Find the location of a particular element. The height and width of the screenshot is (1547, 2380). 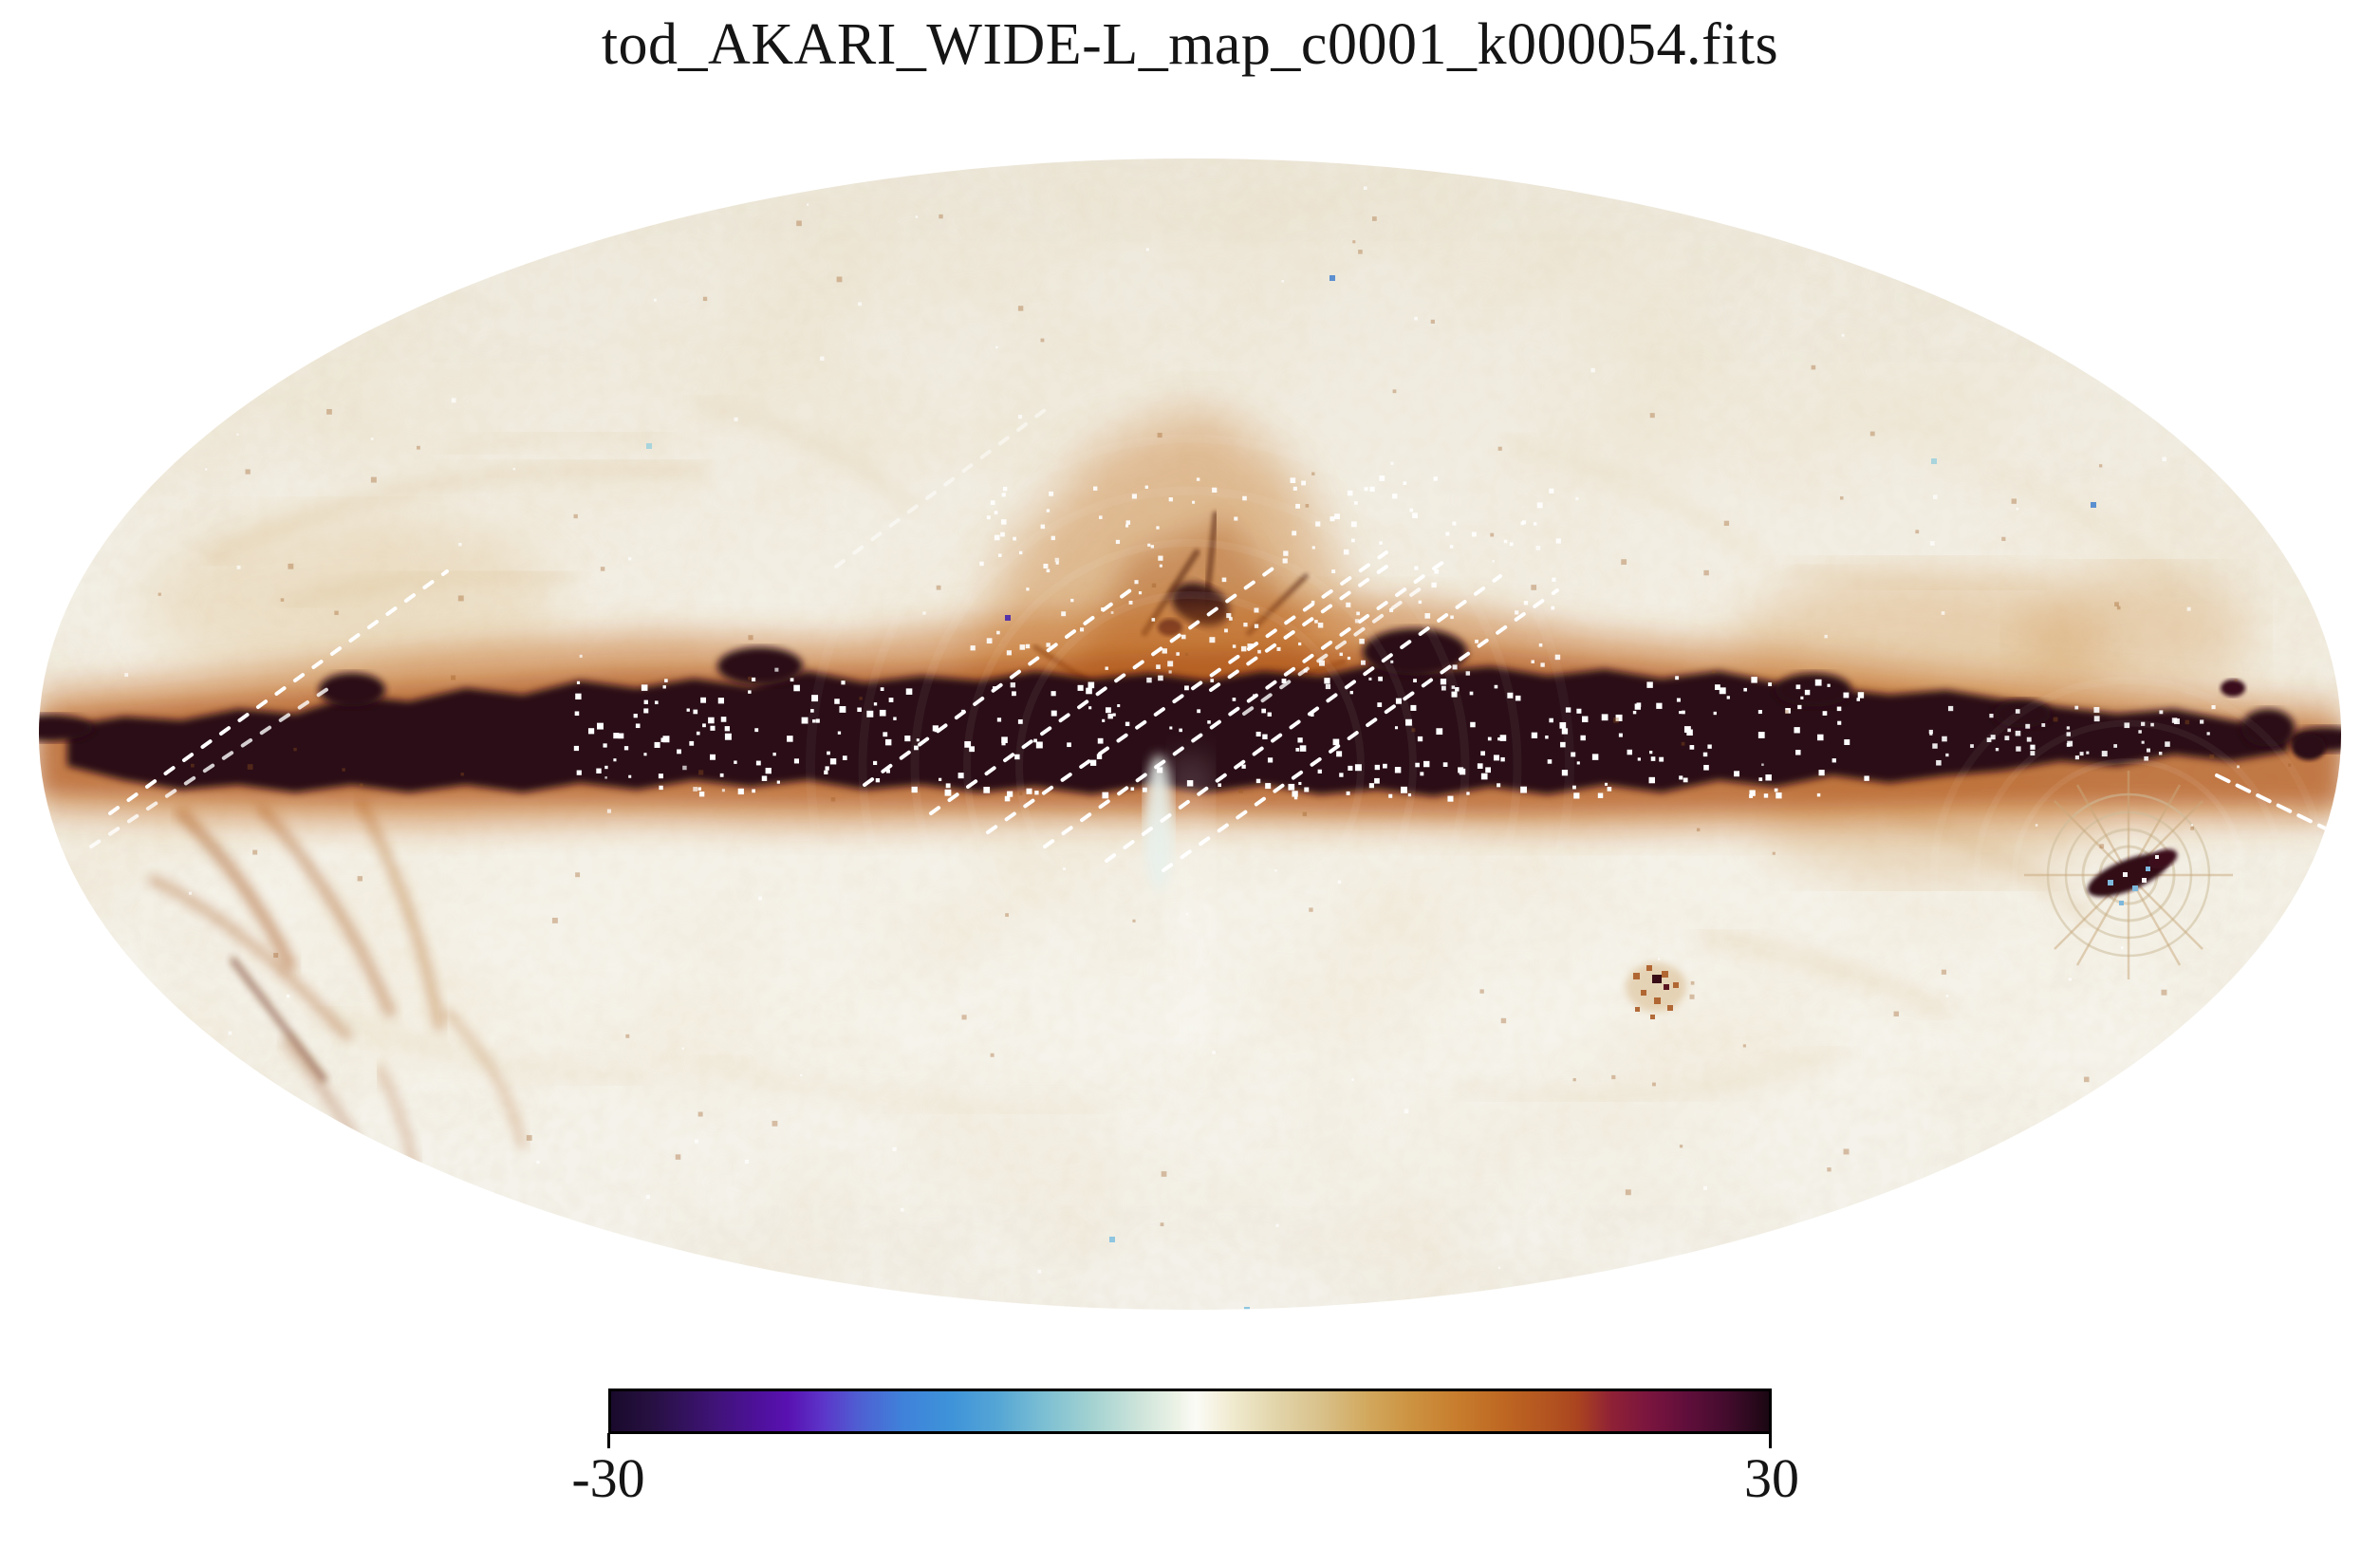

left-dust-filaments is located at coordinates (337, 1012).